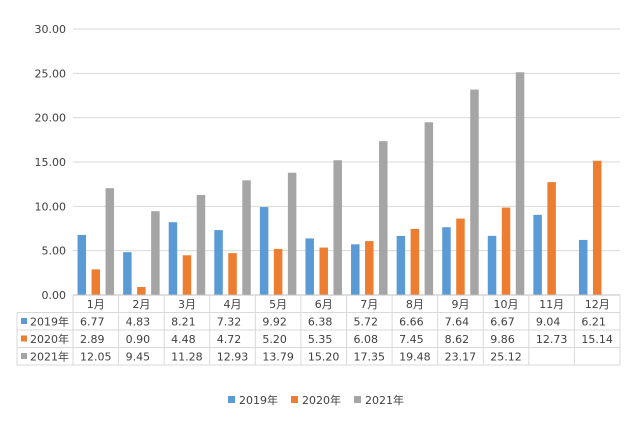 The image size is (636, 421). I want to click on x-tick-label: 7月, so click(369, 304).